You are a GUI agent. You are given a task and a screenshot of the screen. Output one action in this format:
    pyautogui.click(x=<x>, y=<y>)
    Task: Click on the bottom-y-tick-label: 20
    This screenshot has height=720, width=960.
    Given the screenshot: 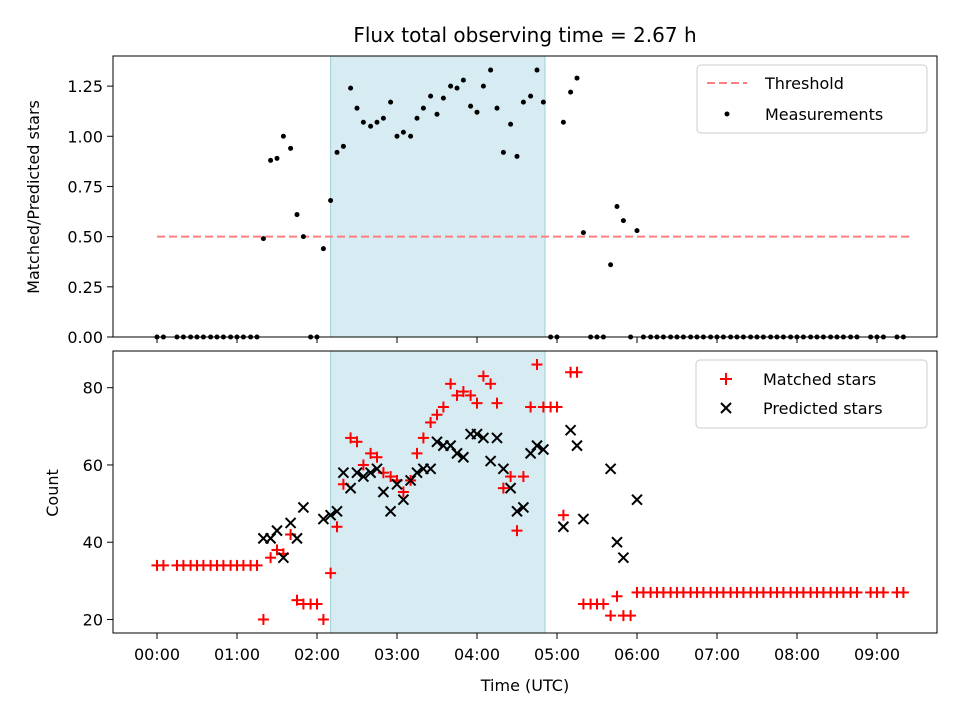 What is the action you would take?
    pyautogui.click(x=93, y=619)
    